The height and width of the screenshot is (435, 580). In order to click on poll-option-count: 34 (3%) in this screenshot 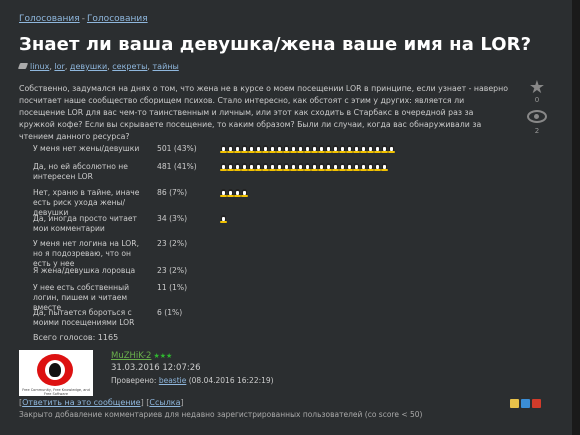, I will do `click(172, 218)`.